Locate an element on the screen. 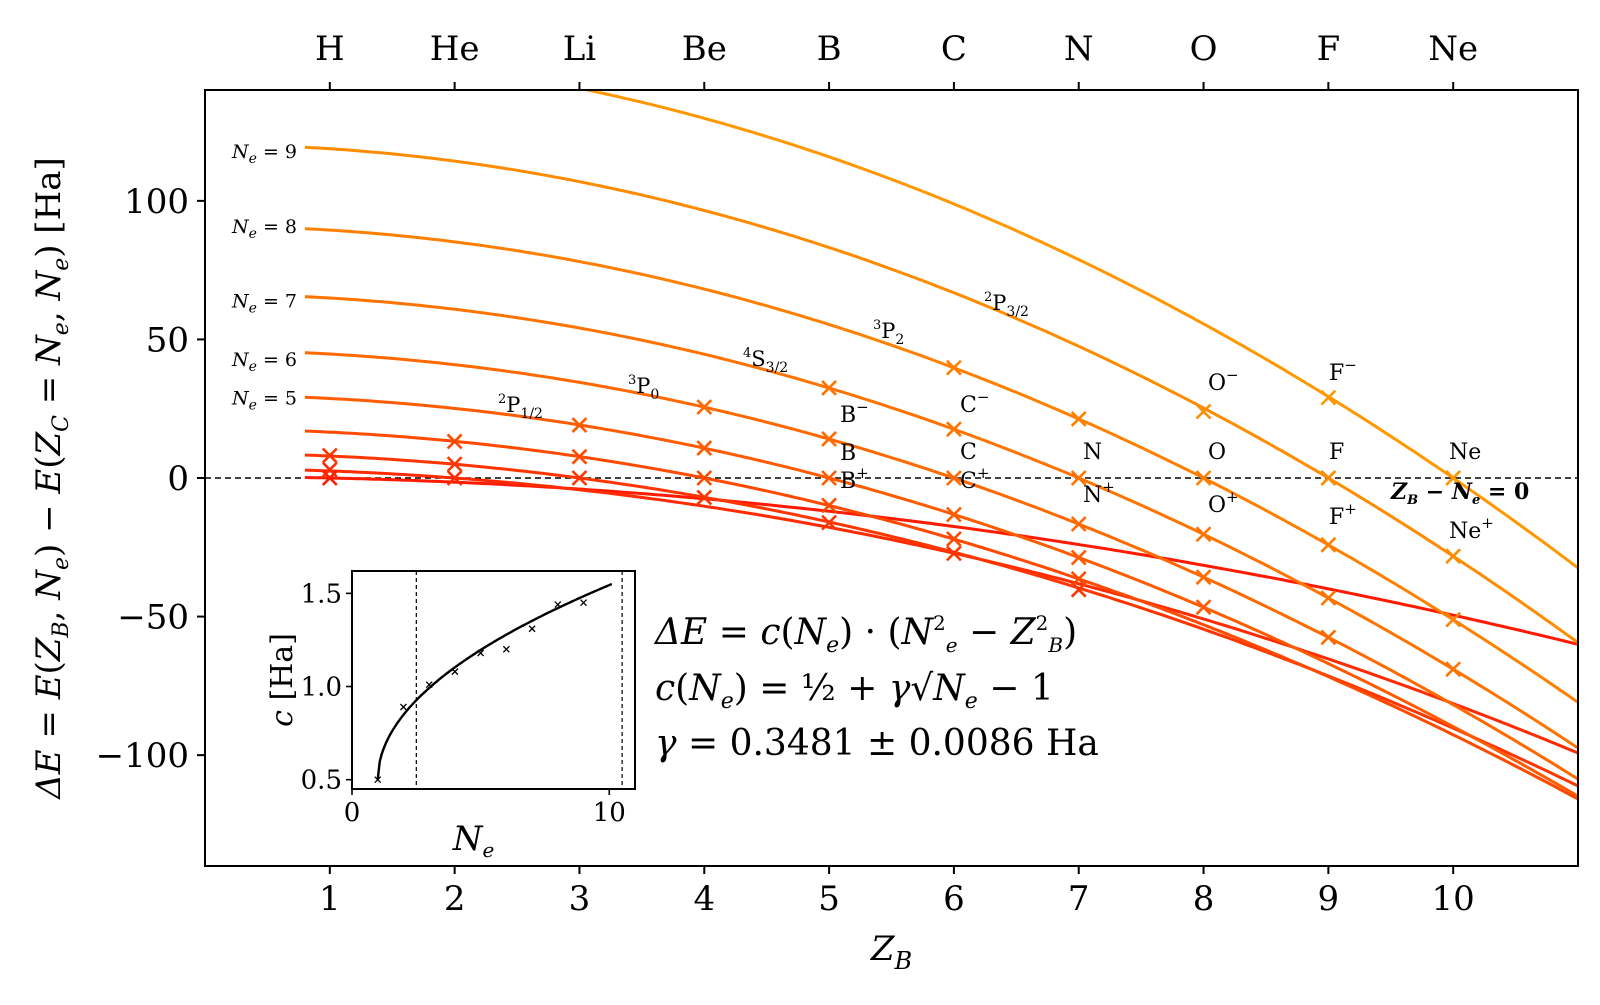 The width and height of the screenshot is (1600, 1005). x-tick-label: 4 is located at coordinates (704, 899).